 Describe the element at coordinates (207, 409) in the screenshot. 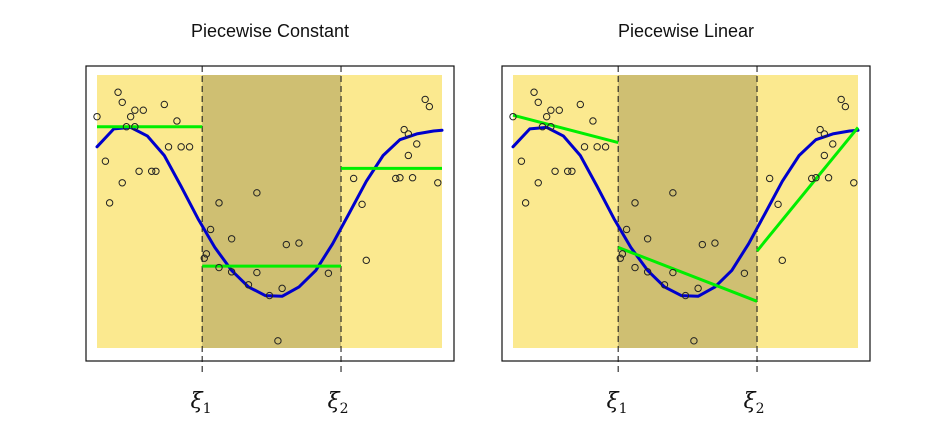

I see `knot-subscript: 1` at that location.